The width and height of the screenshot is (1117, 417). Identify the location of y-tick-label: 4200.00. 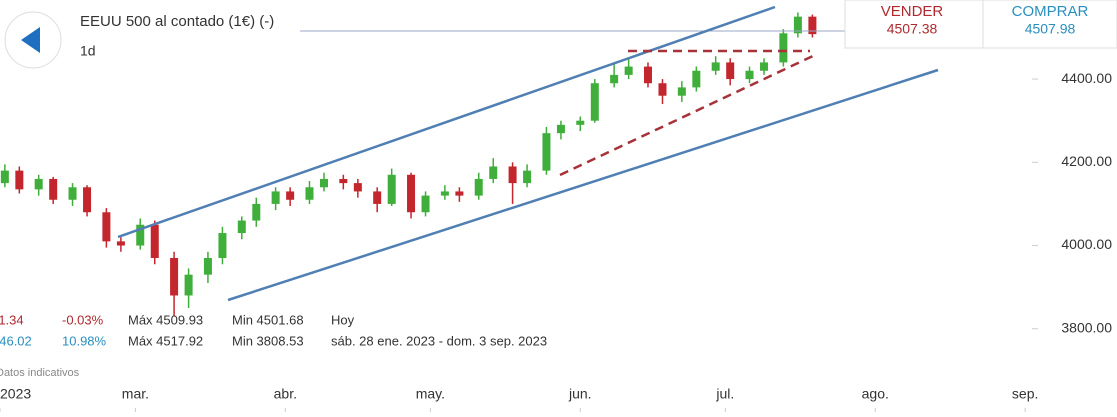
(1086, 161).